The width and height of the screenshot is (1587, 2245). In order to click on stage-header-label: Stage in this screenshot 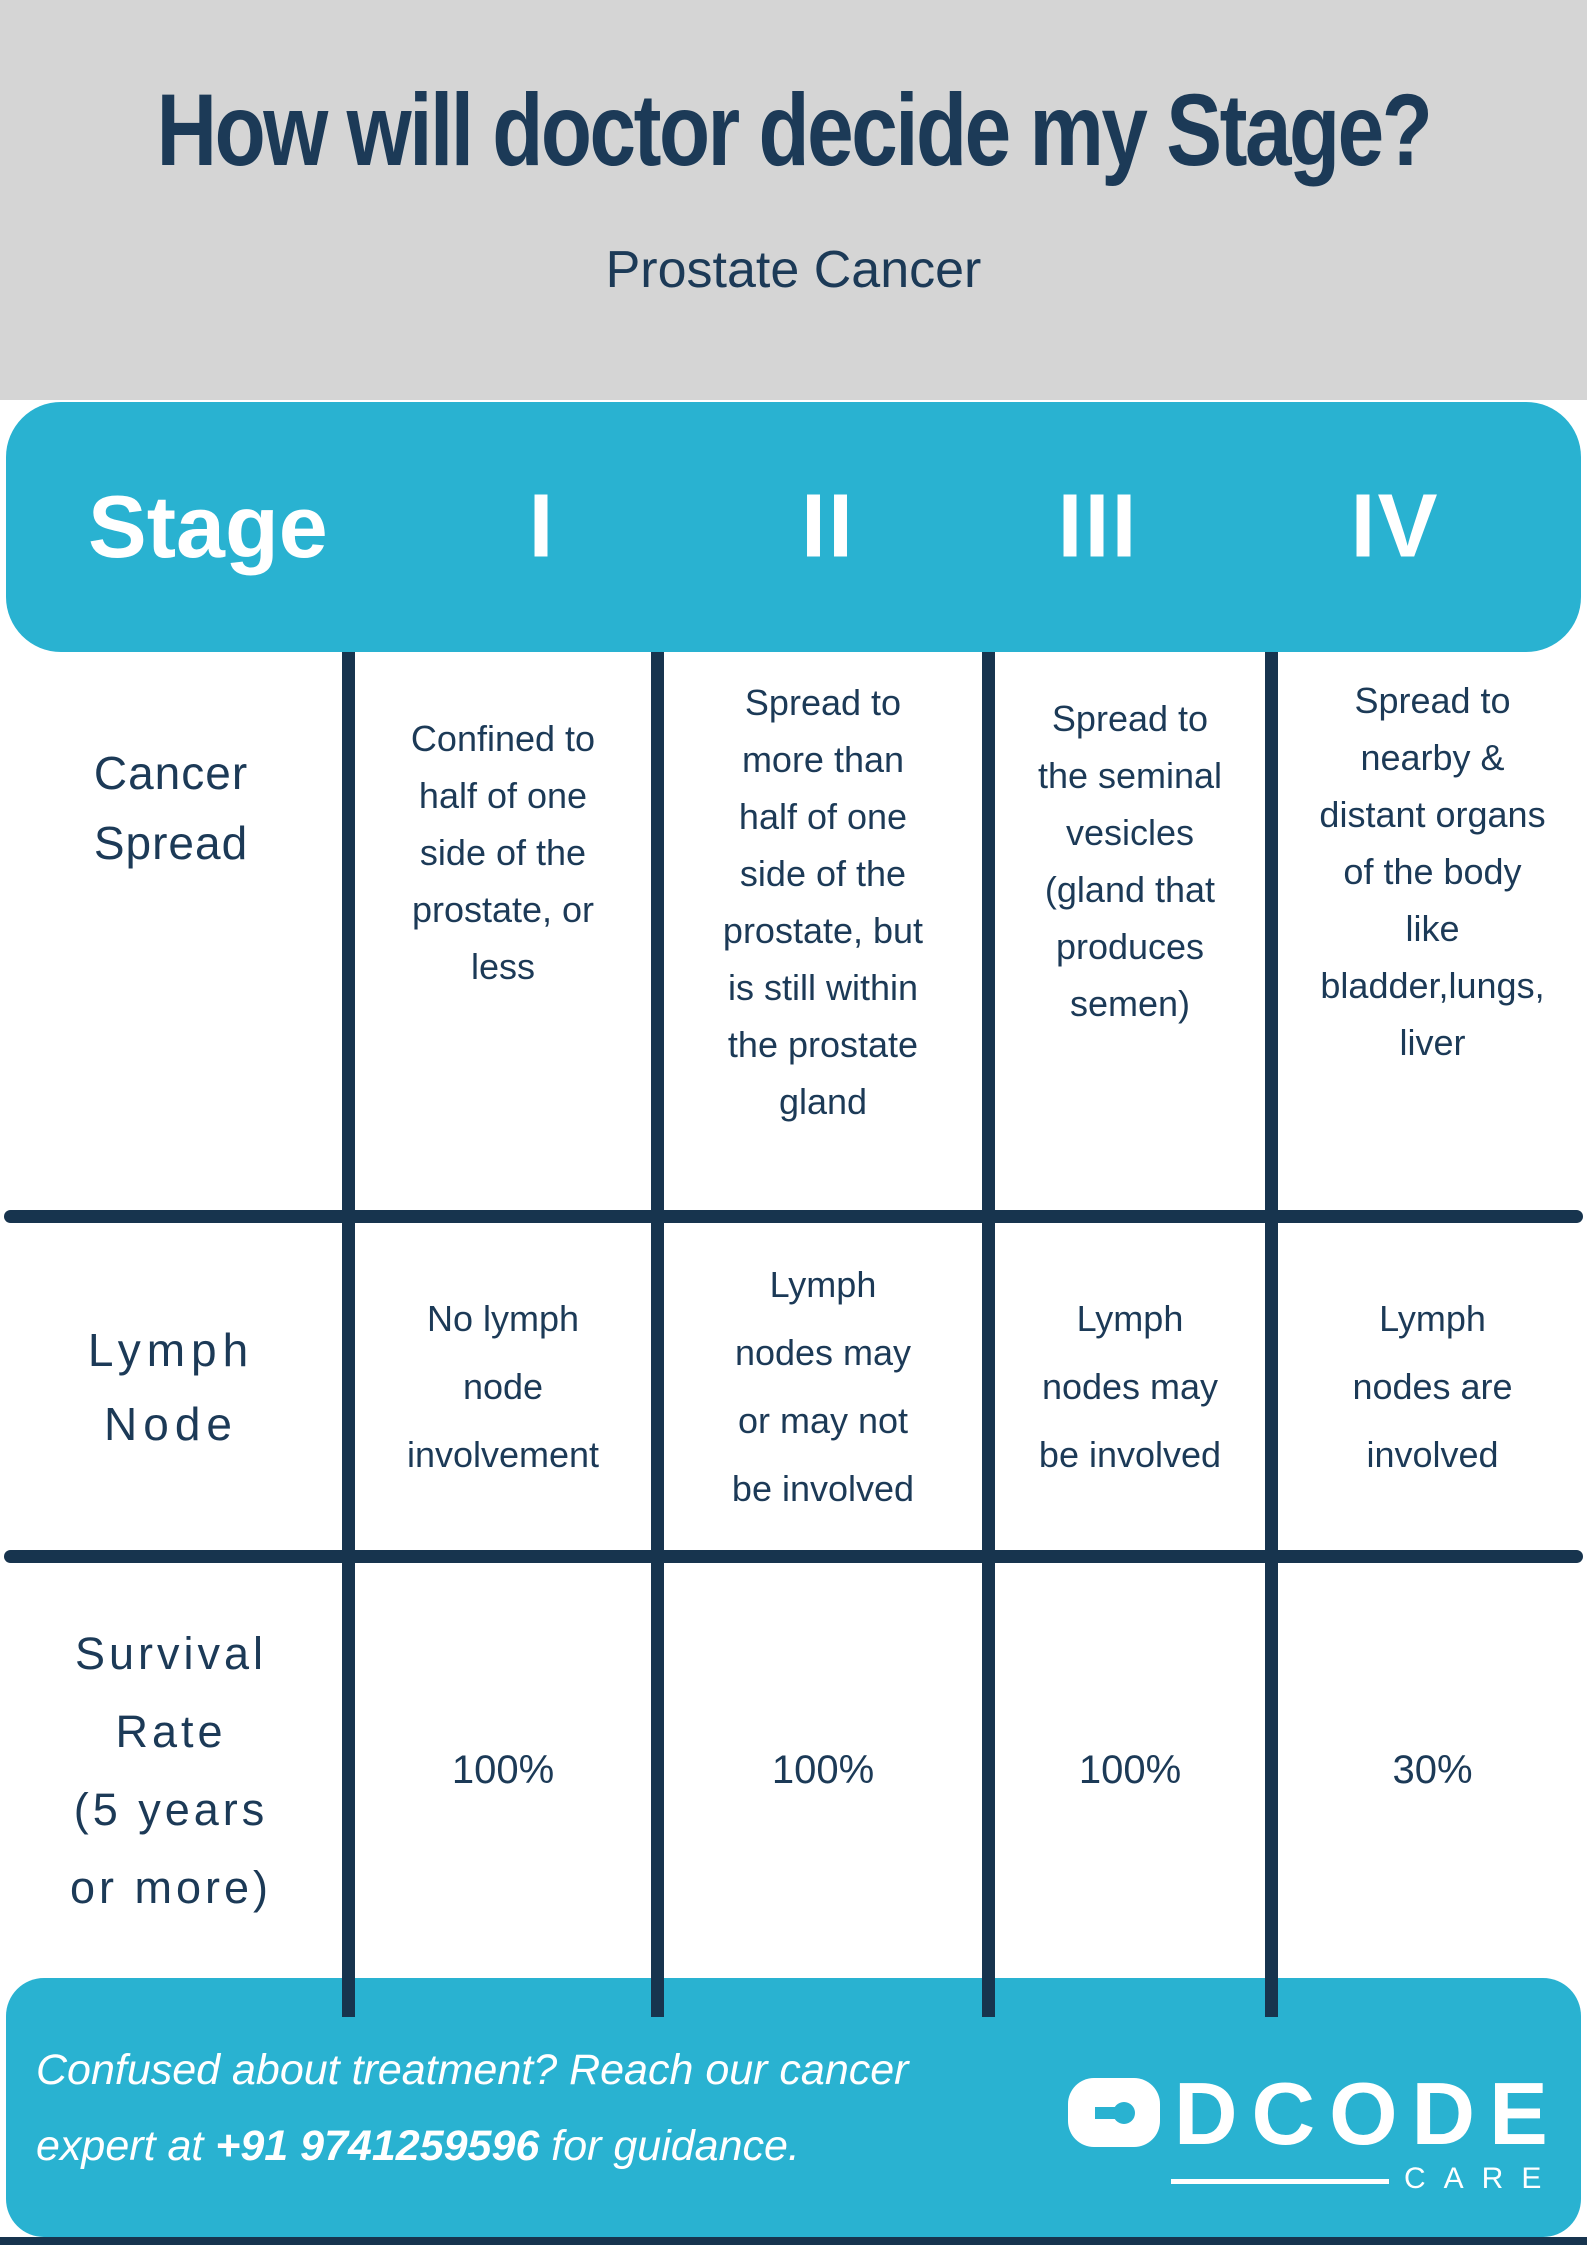, I will do `click(208, 526)`.